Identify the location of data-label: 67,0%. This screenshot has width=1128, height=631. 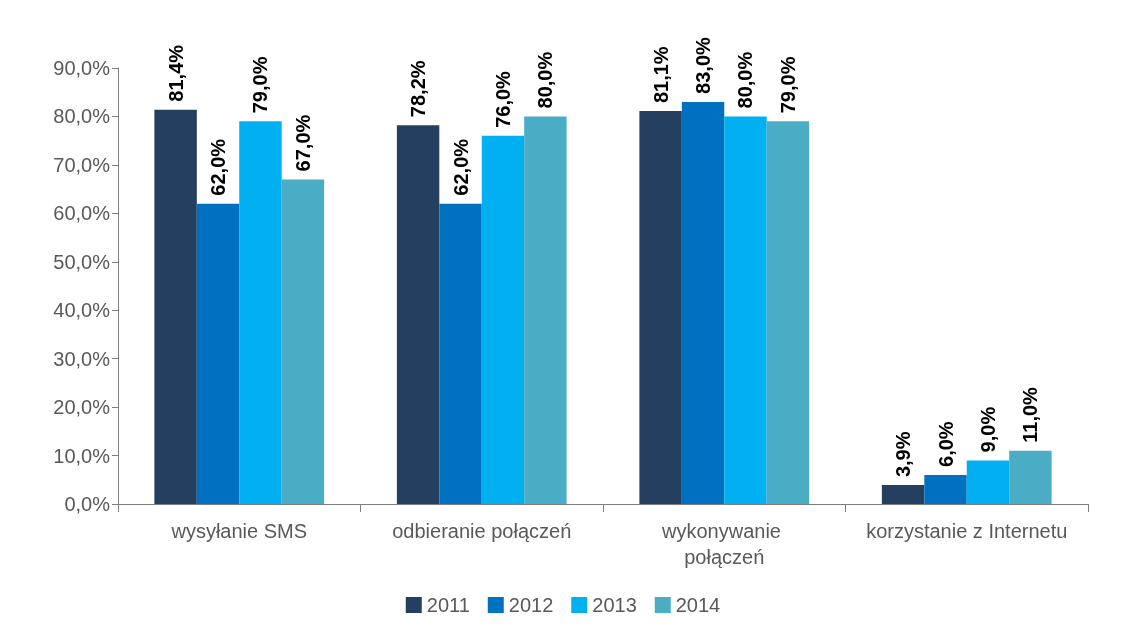
(302, 143).